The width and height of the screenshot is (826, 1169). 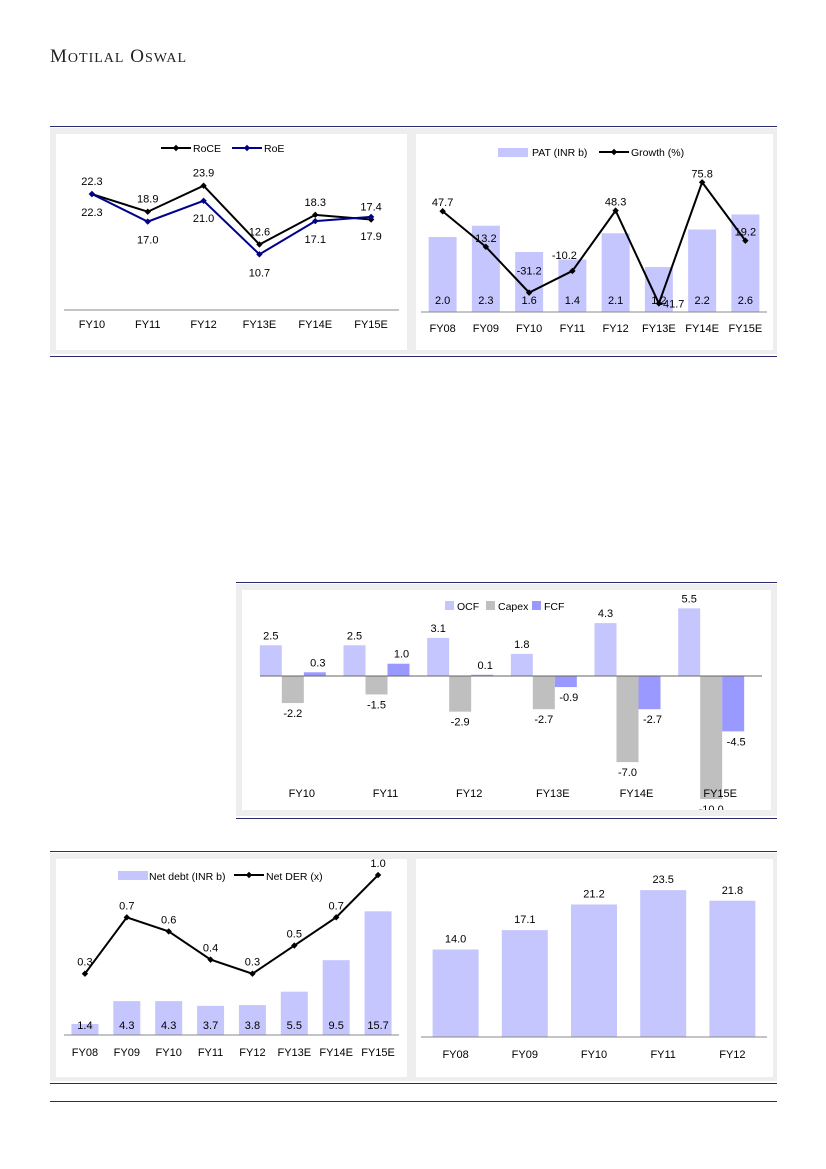 What do you see at coordinates (701, 174) in the screenshot?
I see `growth-label-FY14E: 75.8` at bounding box center [701, 174].